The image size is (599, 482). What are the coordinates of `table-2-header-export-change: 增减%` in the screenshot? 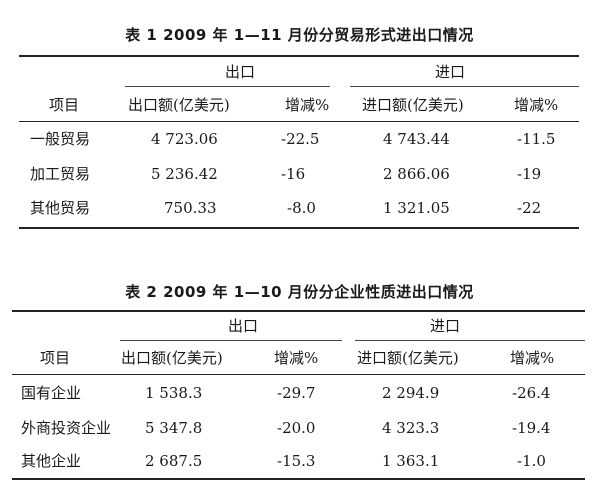 It's located at (296, 358).